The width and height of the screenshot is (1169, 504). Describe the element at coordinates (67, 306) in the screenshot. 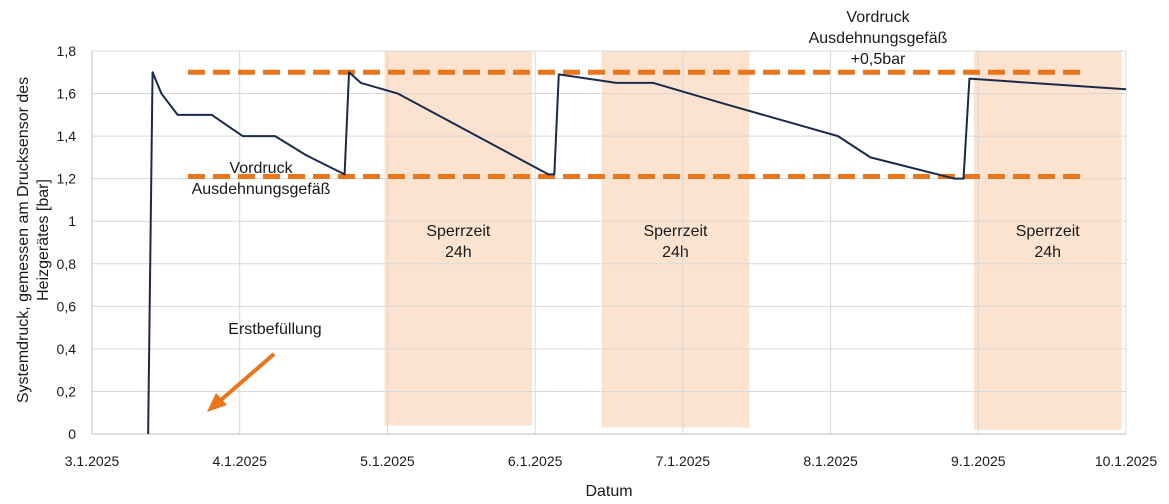

I see `y-tick-label: 0,6` at that location.